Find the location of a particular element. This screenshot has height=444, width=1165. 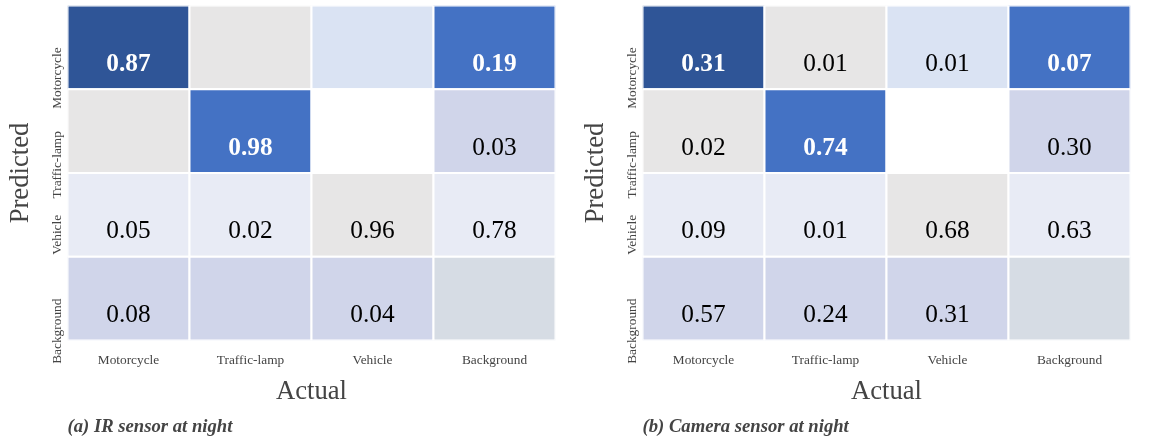

data-label: 0.98 is located at coordinates (250, 145).